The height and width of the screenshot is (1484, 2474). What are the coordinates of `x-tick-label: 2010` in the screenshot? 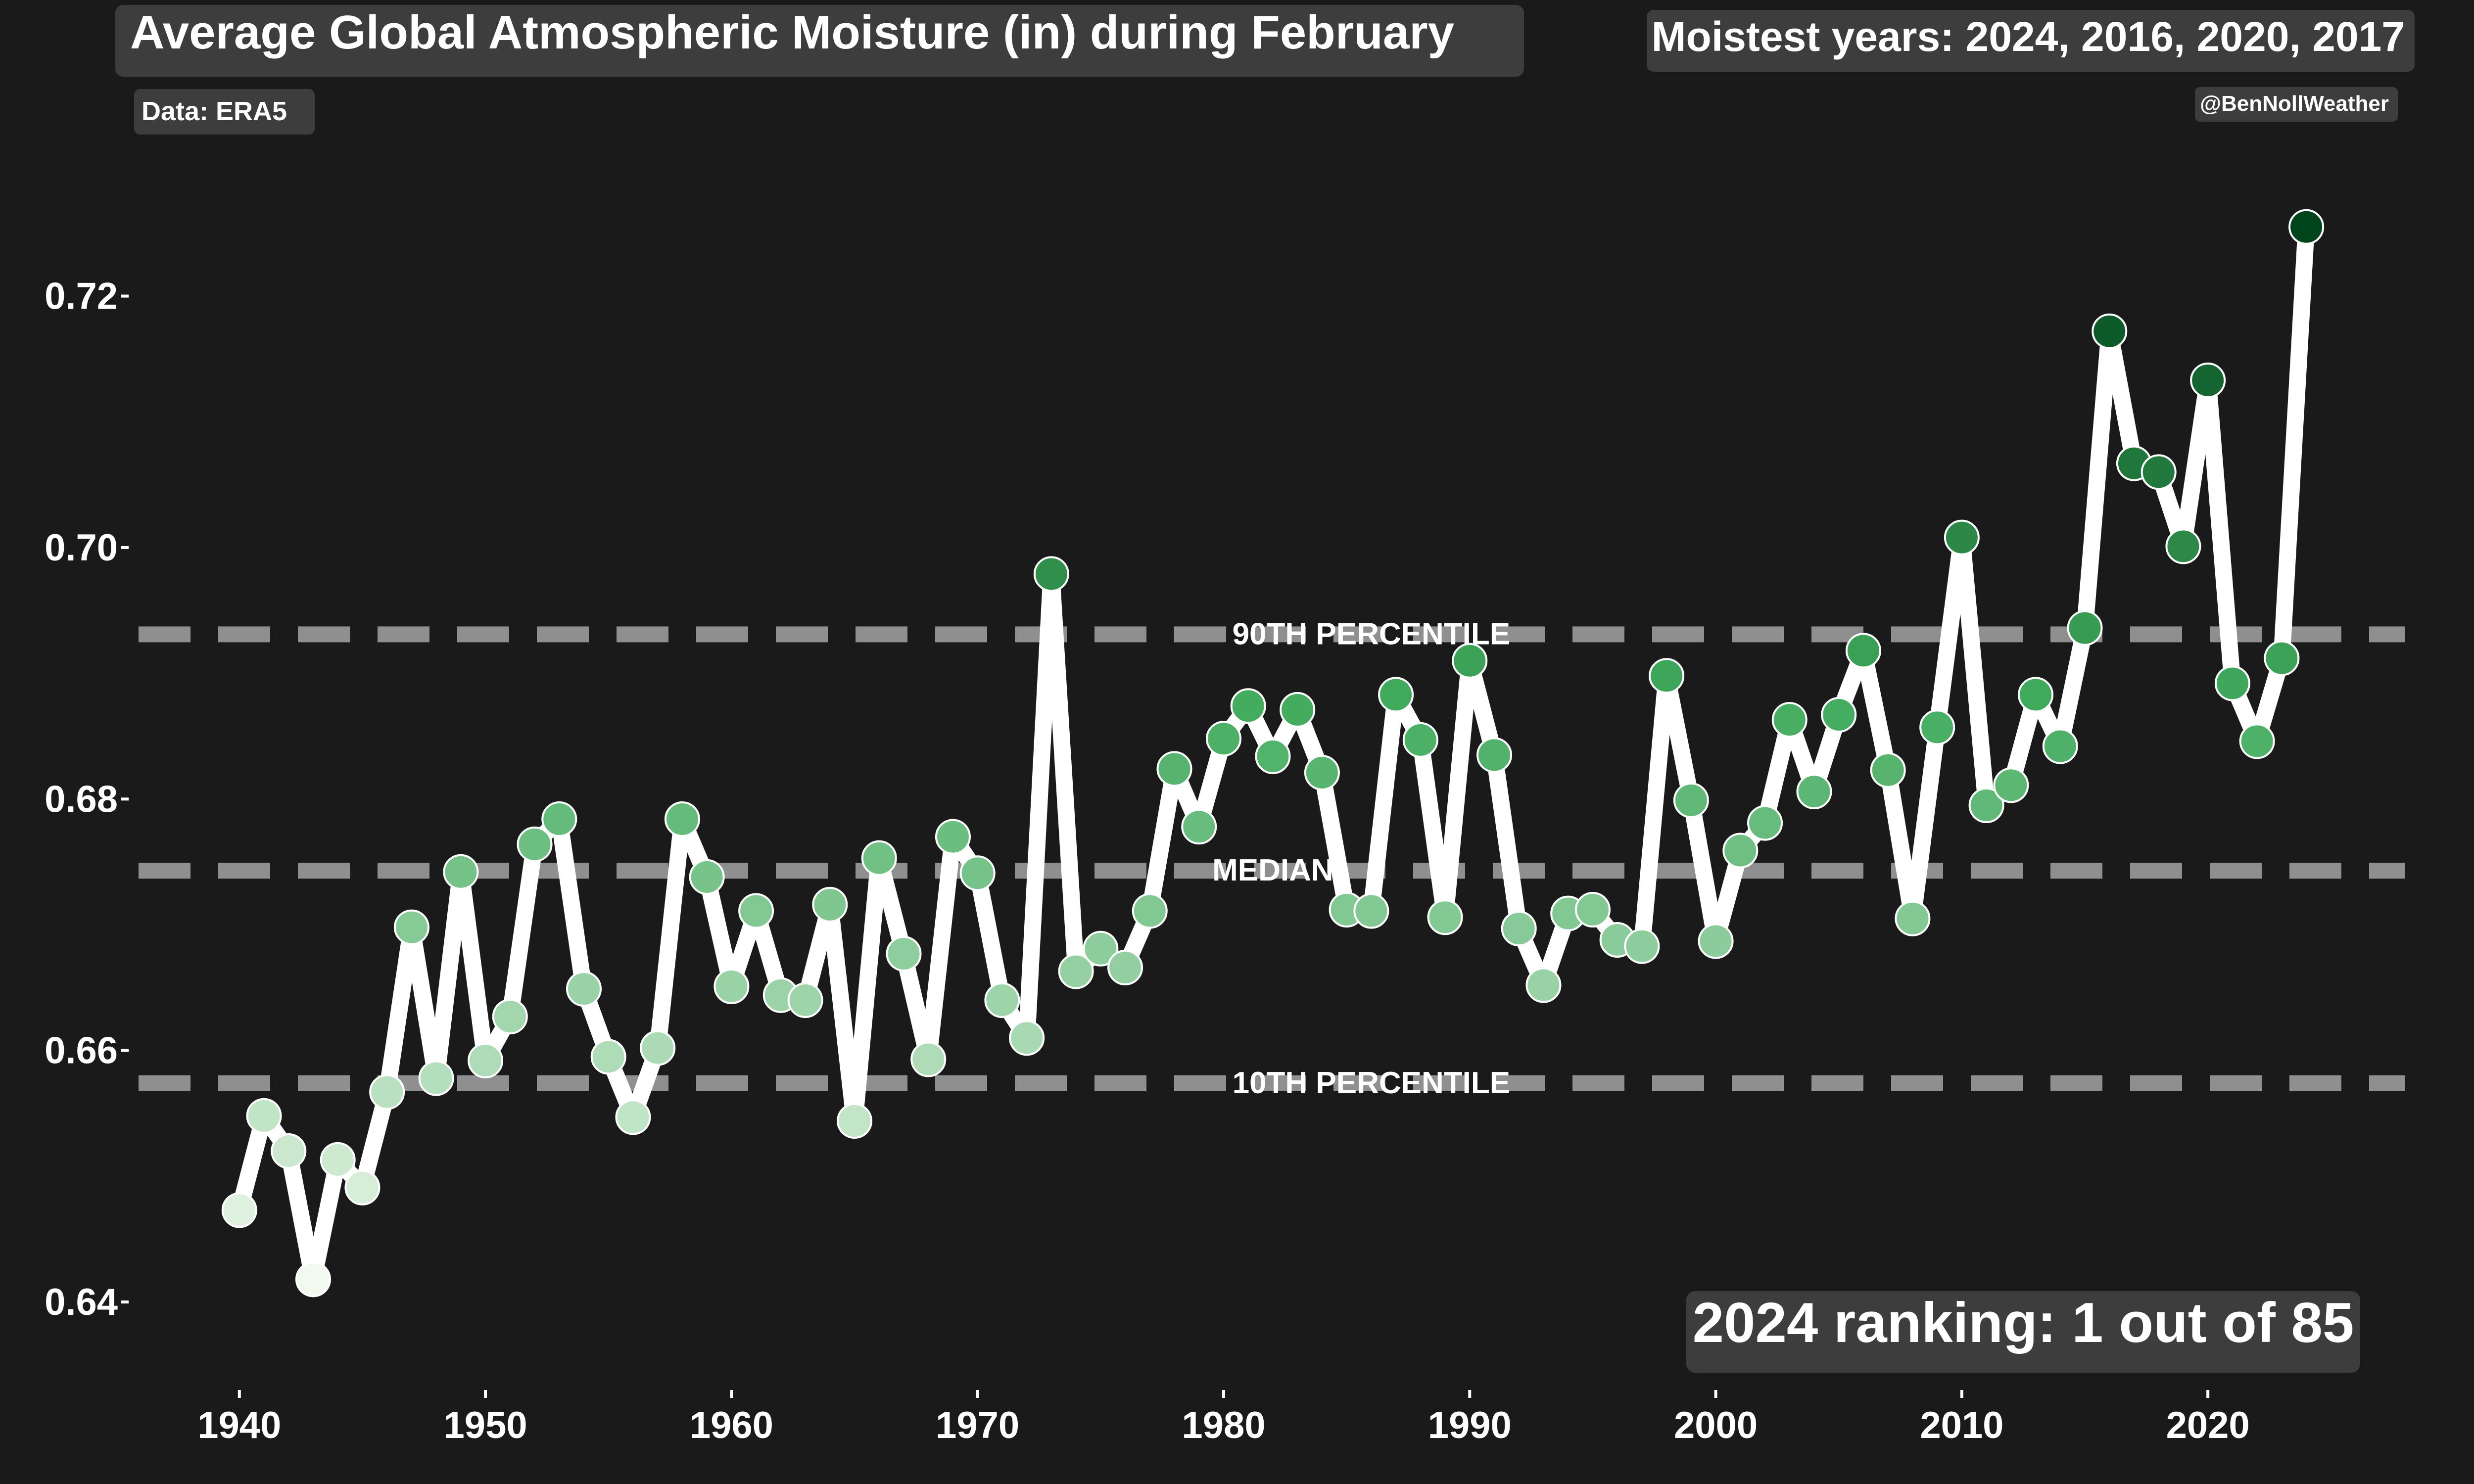 It's located at (1962, 1425).